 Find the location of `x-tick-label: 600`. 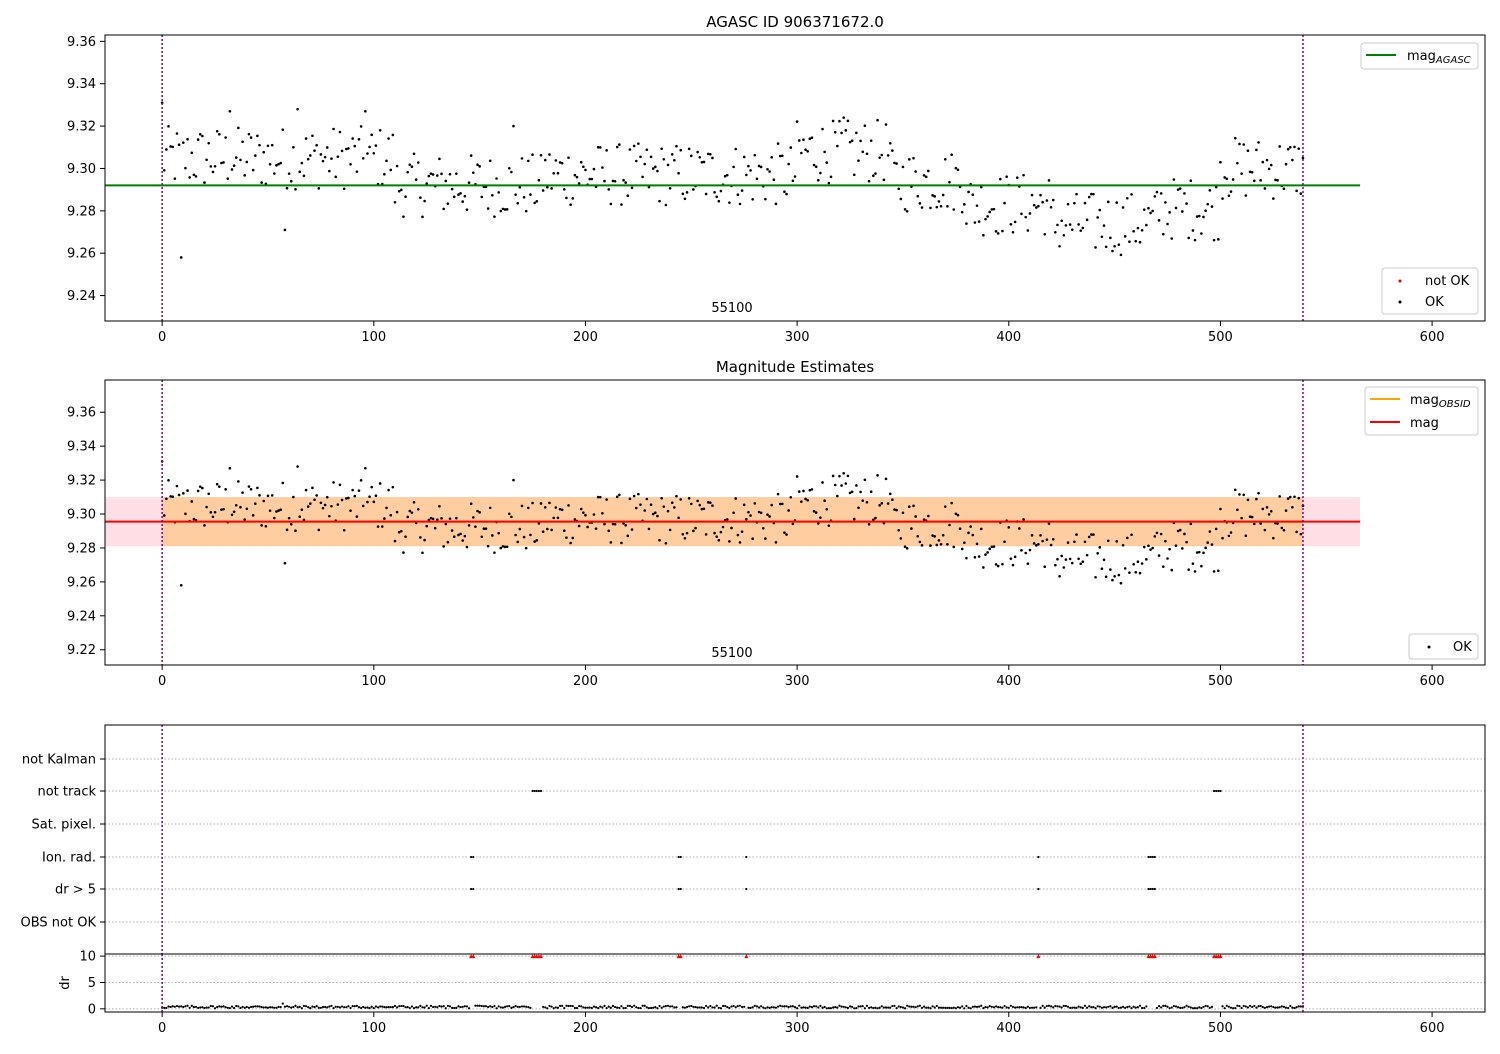

x-tick-label: 600 is located at coordinates (1432, 337).